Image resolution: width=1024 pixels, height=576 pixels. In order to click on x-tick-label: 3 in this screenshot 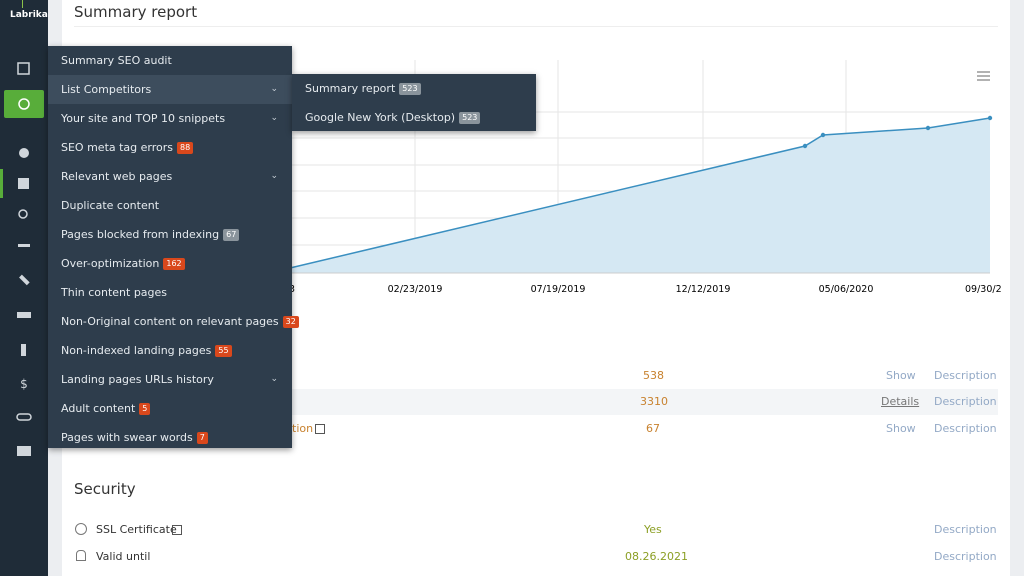, I will do `click(292, 289)`.